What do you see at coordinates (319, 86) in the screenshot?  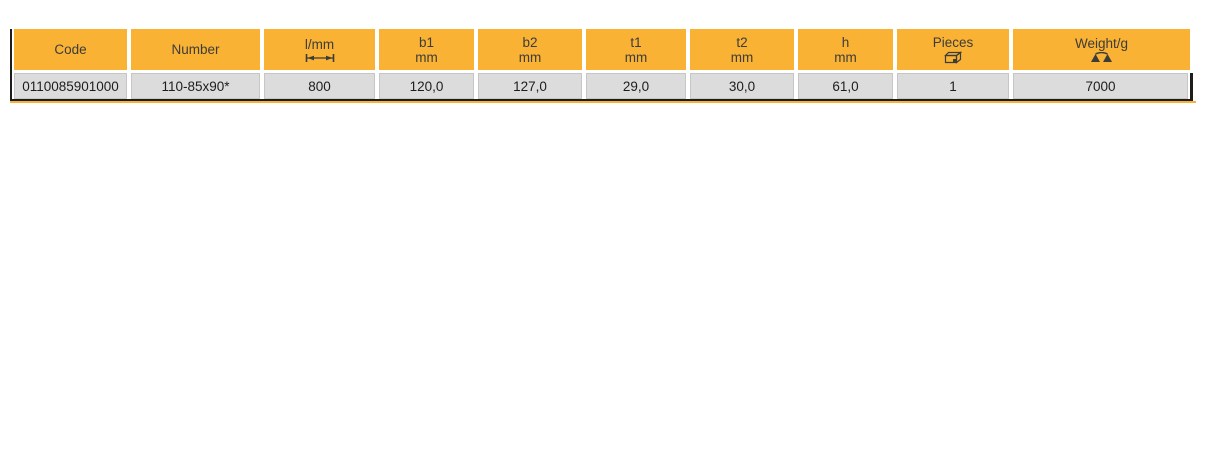 I see `cell-length: 800` at bounding box center [319, 86].